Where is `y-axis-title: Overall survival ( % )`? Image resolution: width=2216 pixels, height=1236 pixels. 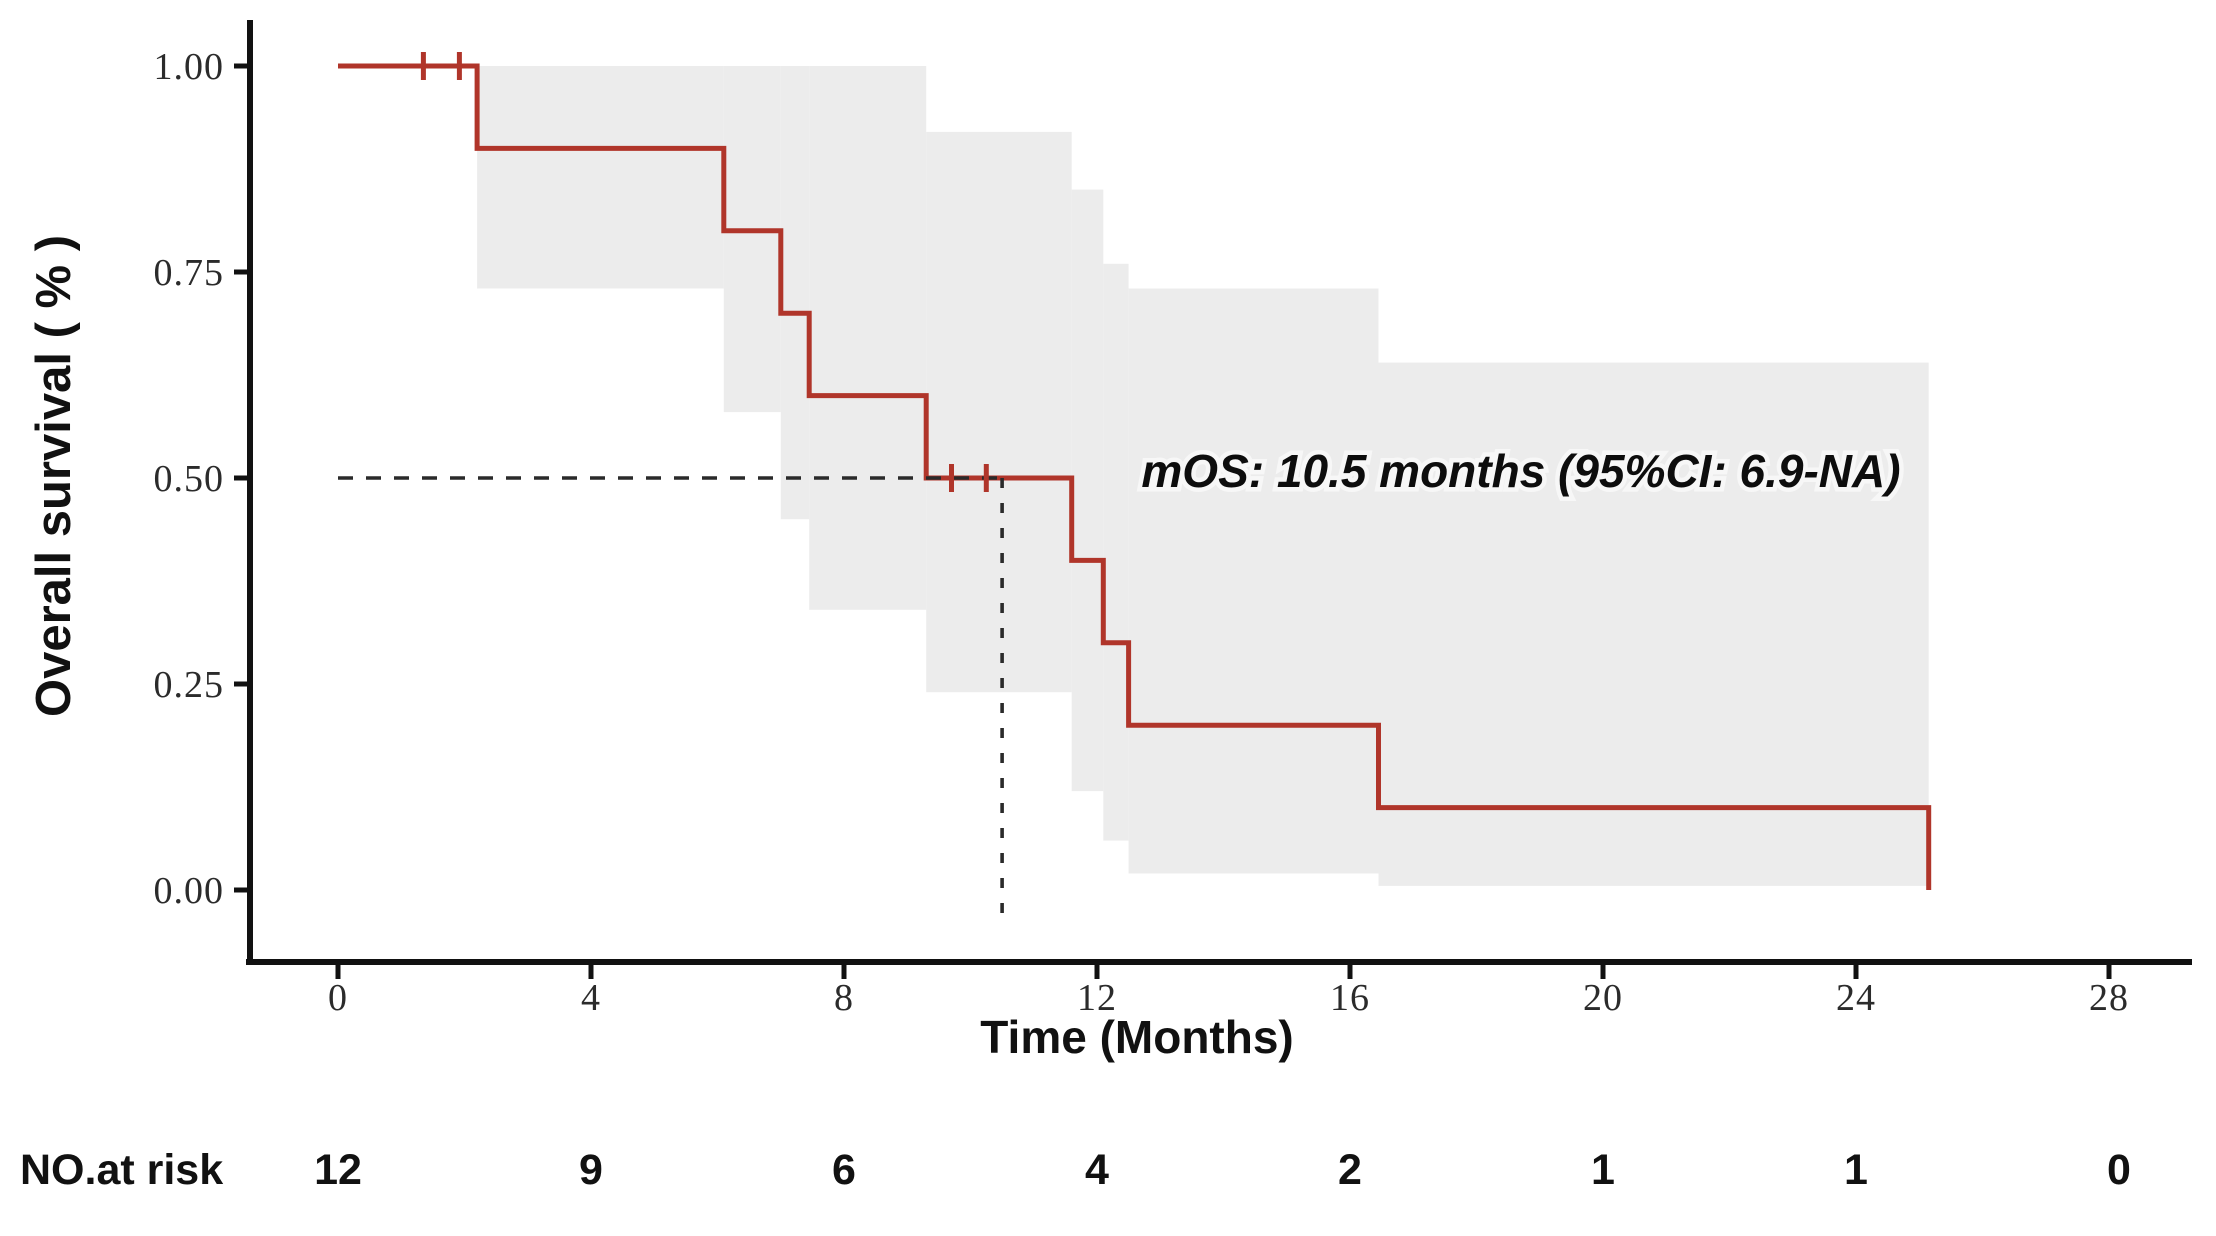
y-axis-title: Overall survival ( % ) is located at coordinates (54, 476).